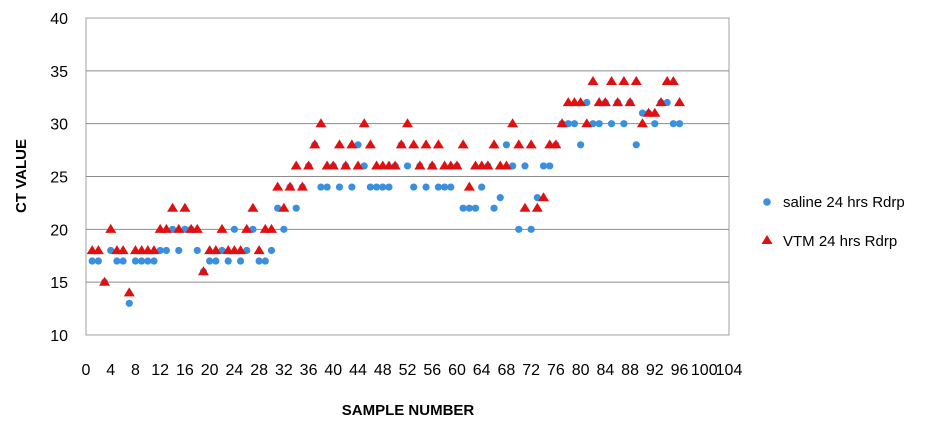  Describe the element at coordinates (309, 370) in the screenshot. I see `x-tick-label: 36` at that location.